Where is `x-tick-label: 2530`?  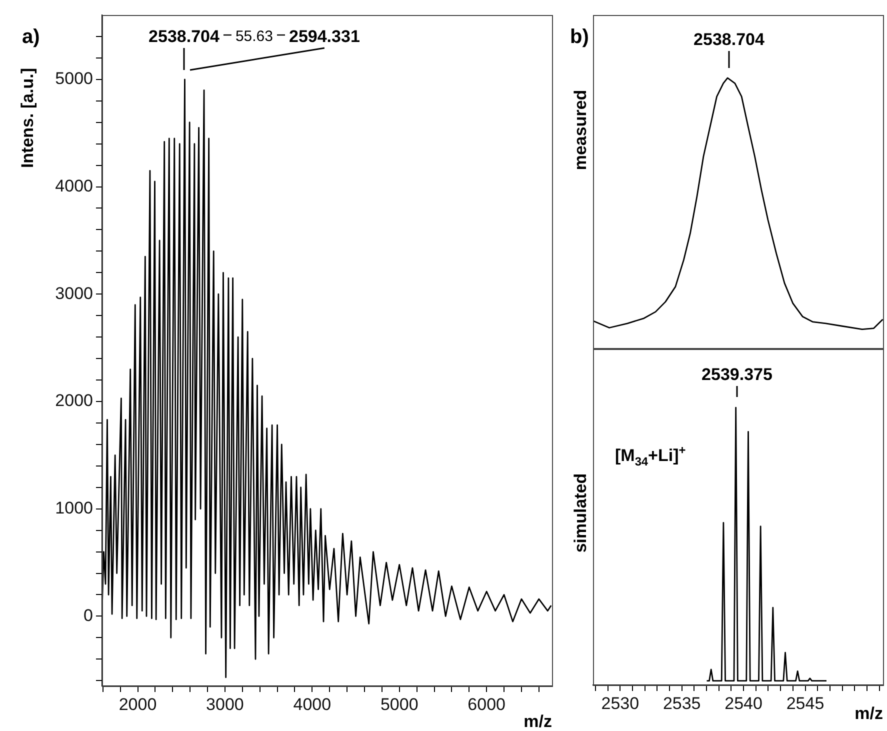
x-tick-label: 2530 is located at coordinates (620, 703).